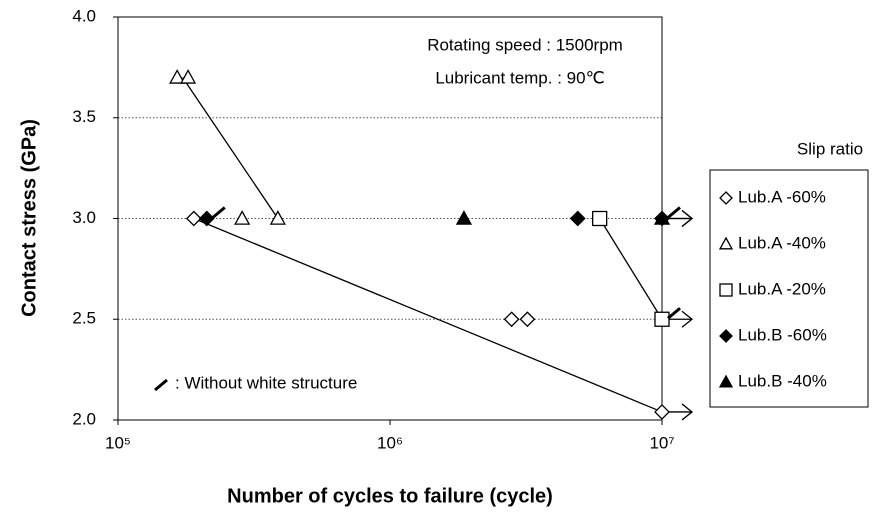  What do you see at coordinates (84, 318) in the screenshot?
I see `y-tick-label: 2.5` at bounding box center [84, 318].